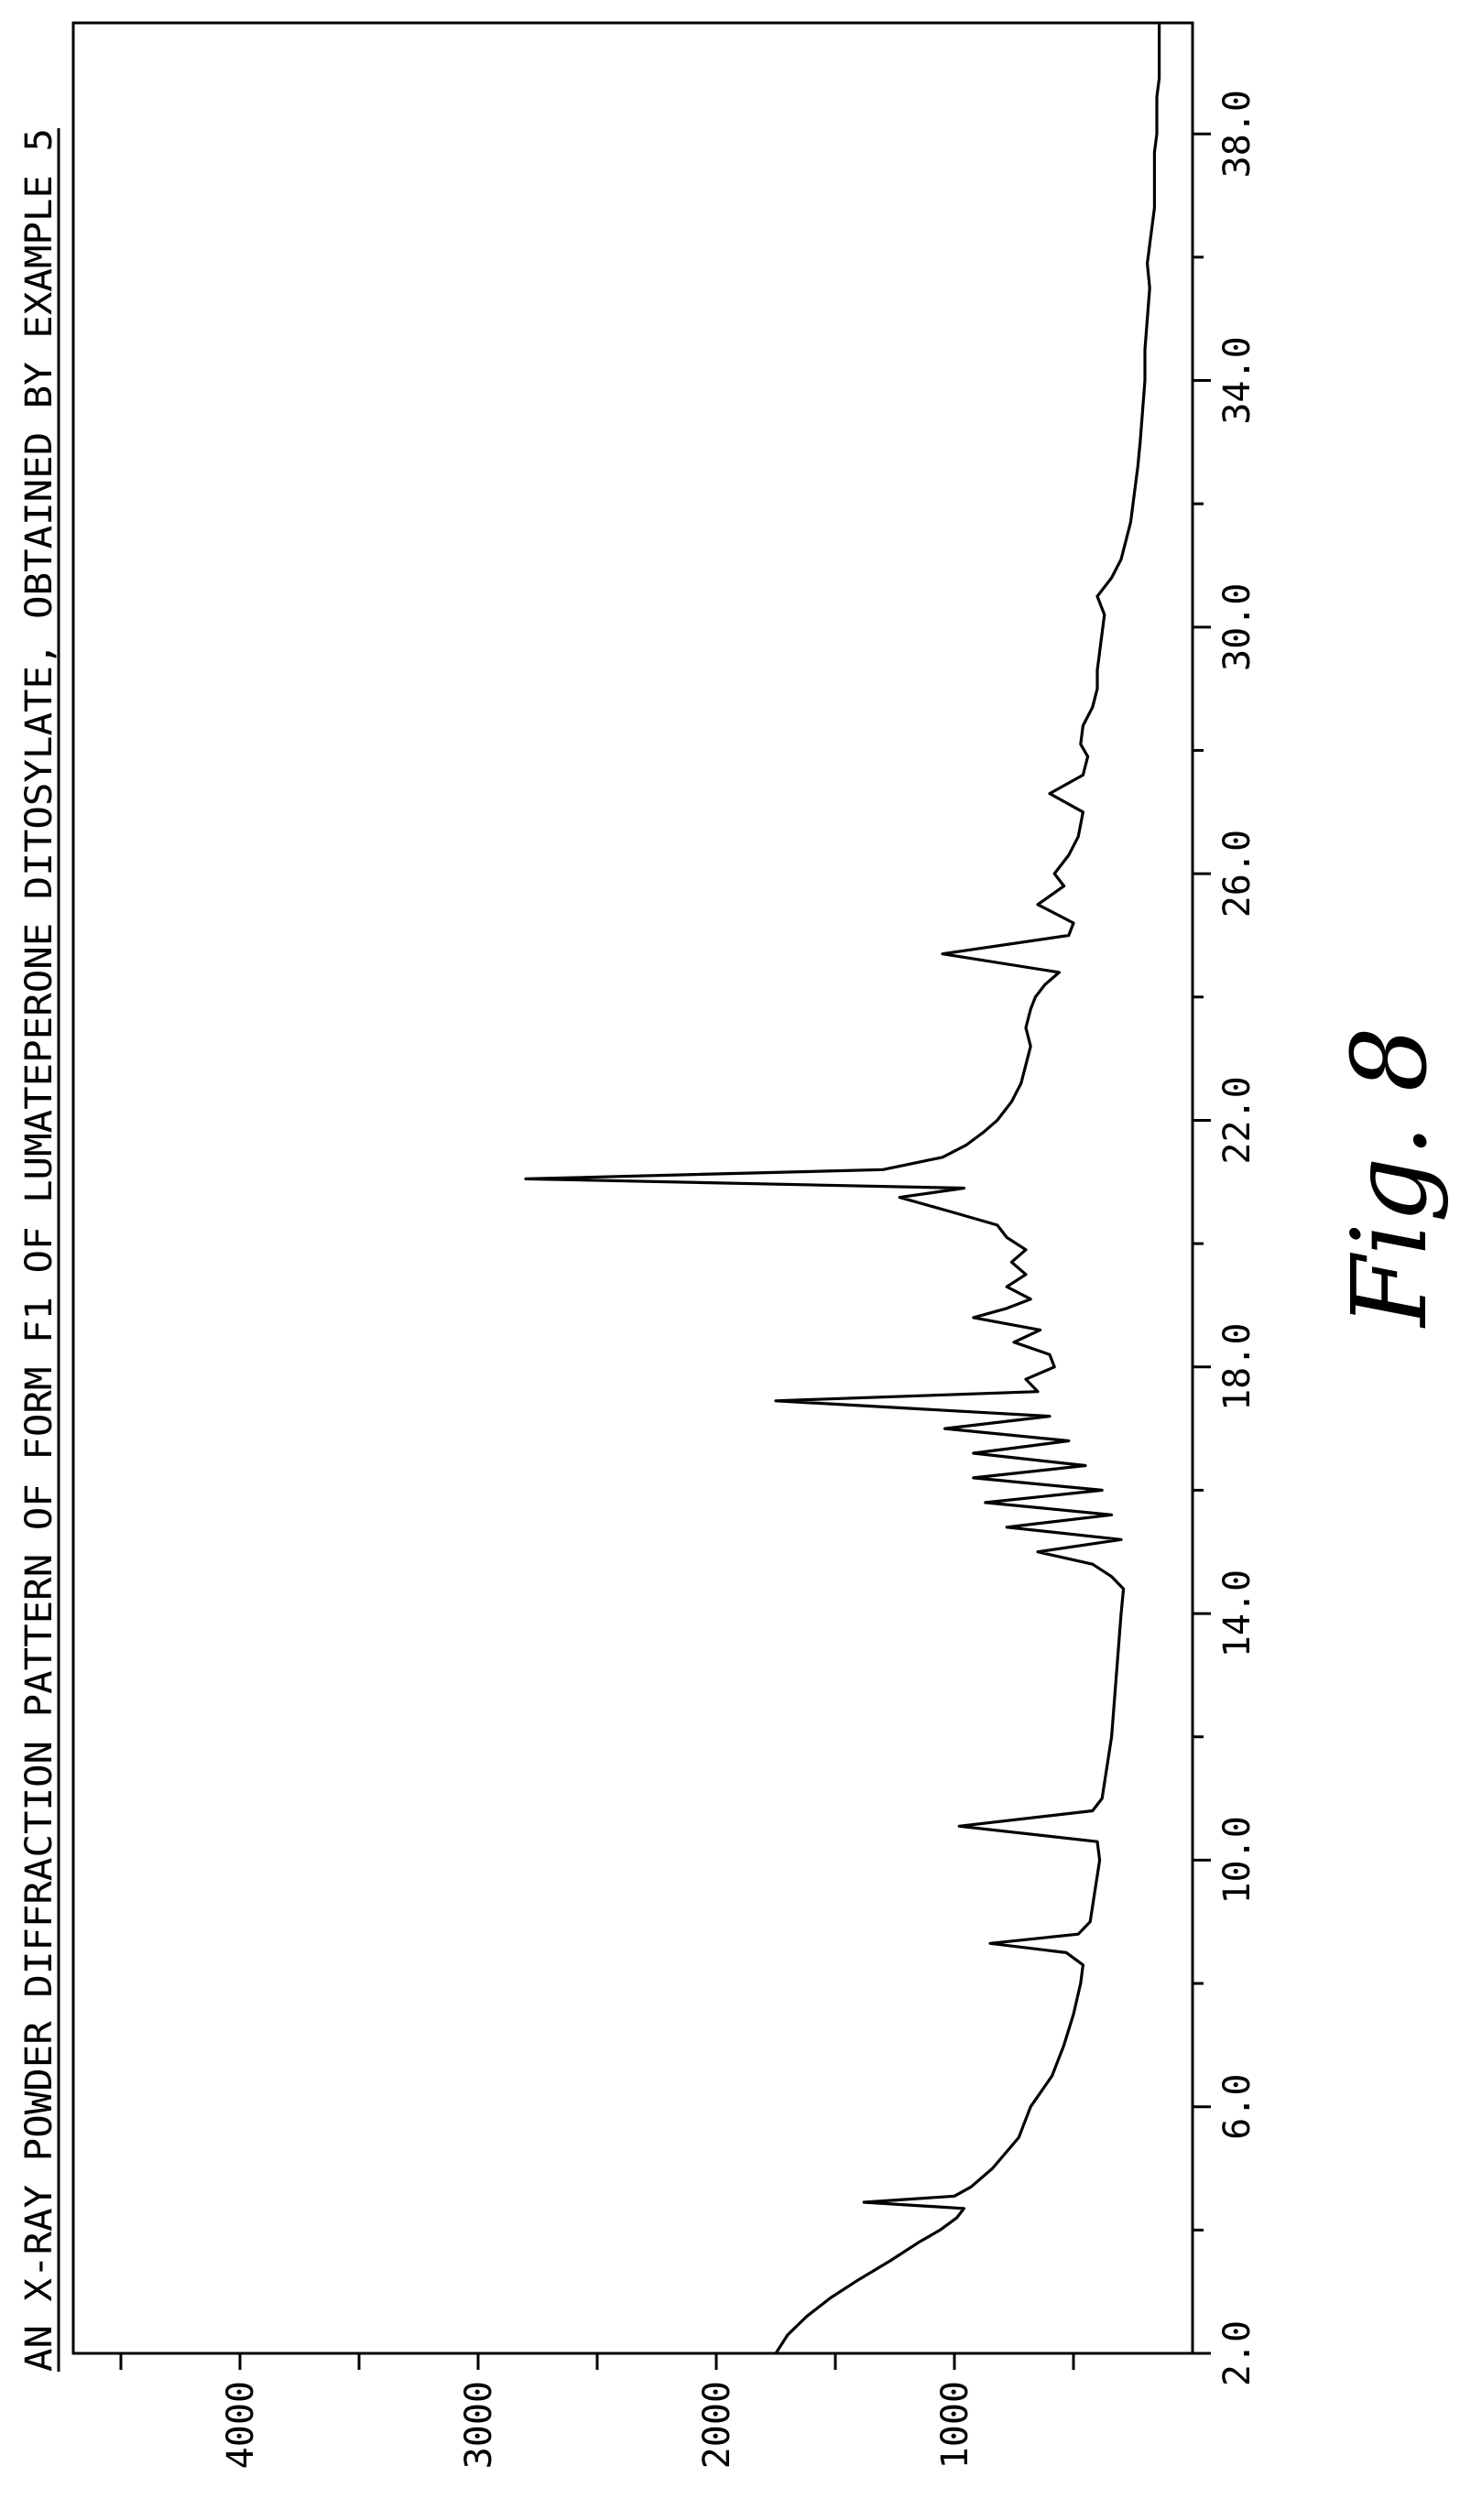 This screenshot has width=1471, height=2520. Describe the element at coordinates (1390, 1177) in the screenshot. I see `figure-label: Fig. 8` at that location.